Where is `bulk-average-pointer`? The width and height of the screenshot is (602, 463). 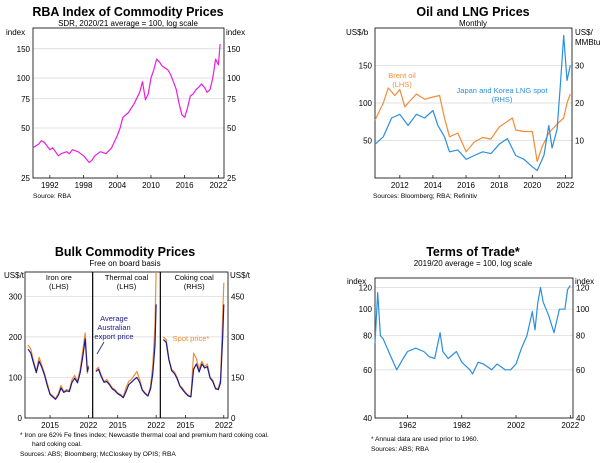
bulk-average-pointer is located at coordinates (100, 348).